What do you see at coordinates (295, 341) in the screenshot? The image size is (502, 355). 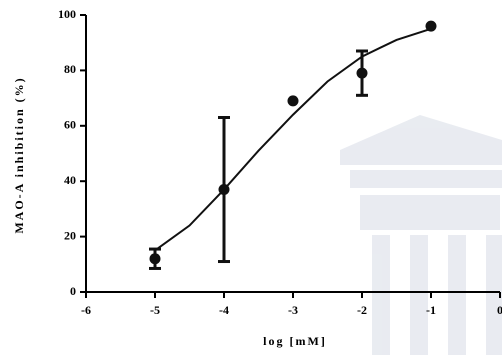 I see `x-axis-title: log [mM]` at bounding box center [295, 341].